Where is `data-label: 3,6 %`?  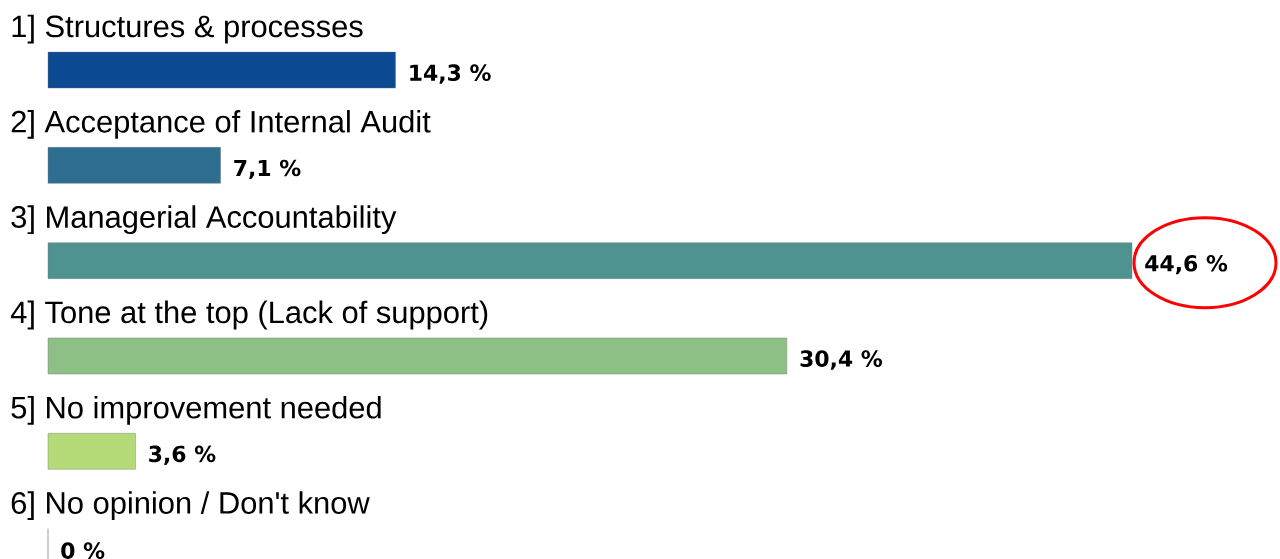
data-label: 3,6 % is located at coordinates (182, 455).